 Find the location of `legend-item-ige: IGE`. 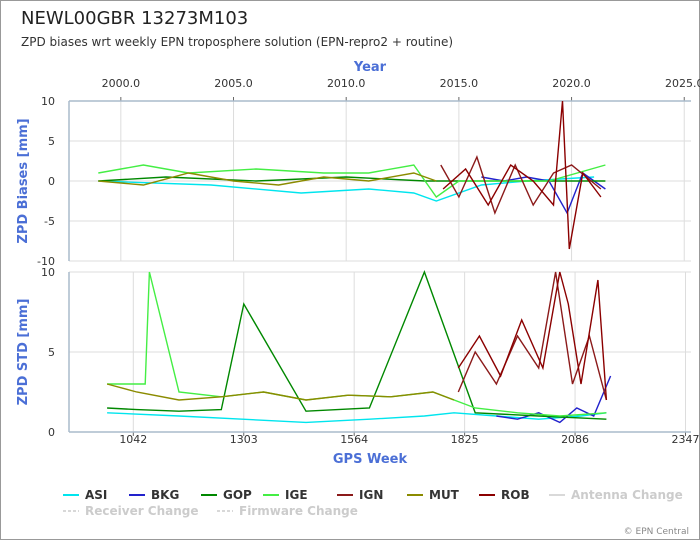

legend-item-ige: IGE is located at coordinates (285, 495).